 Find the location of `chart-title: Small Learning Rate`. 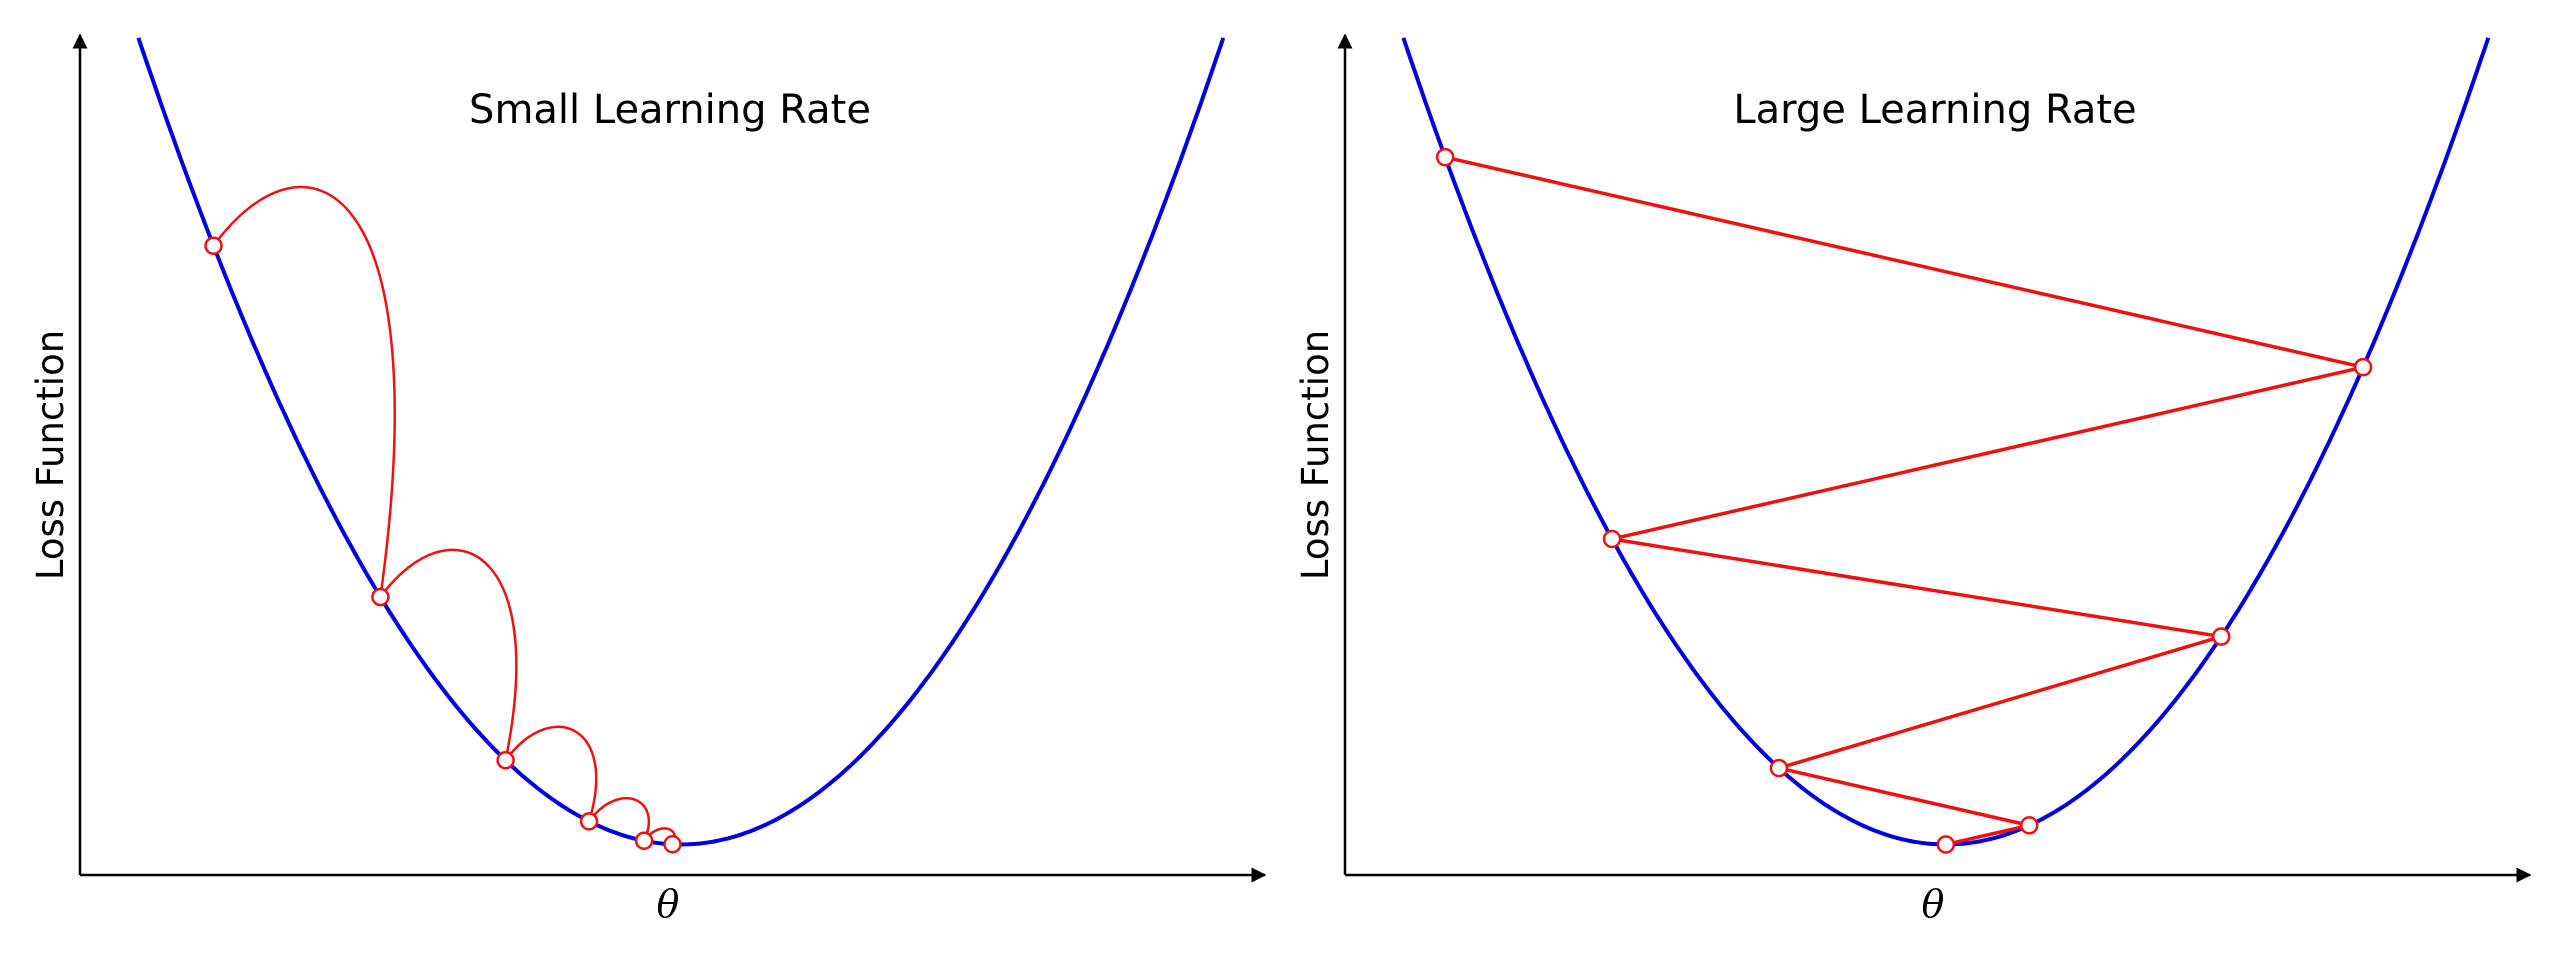

chart-title: Small Learning Rate is located at coordinates (670, 110).